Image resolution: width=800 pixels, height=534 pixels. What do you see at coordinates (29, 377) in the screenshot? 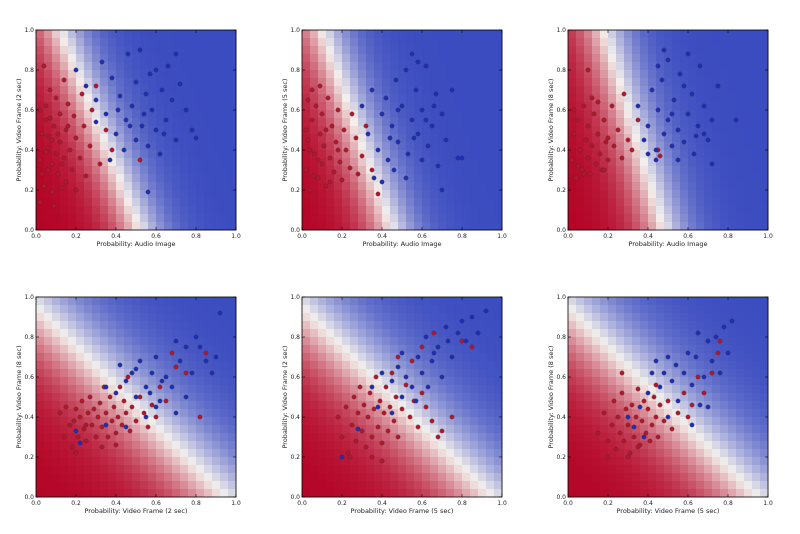
I see `y-tick-label: 0.6` at bounding box center [29, 377].